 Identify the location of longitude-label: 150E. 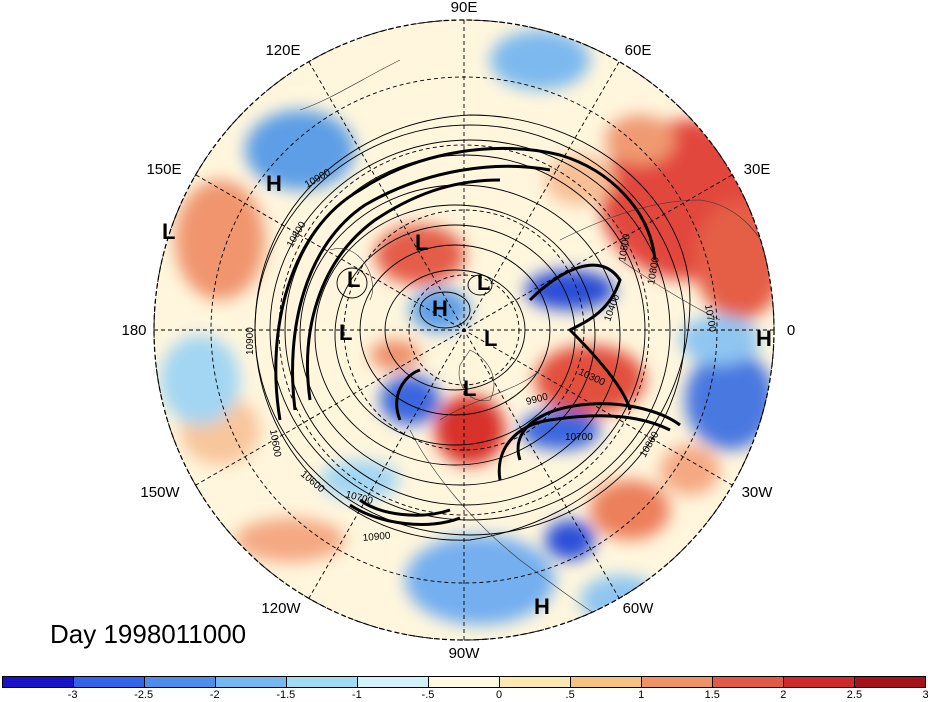
(163, 169).